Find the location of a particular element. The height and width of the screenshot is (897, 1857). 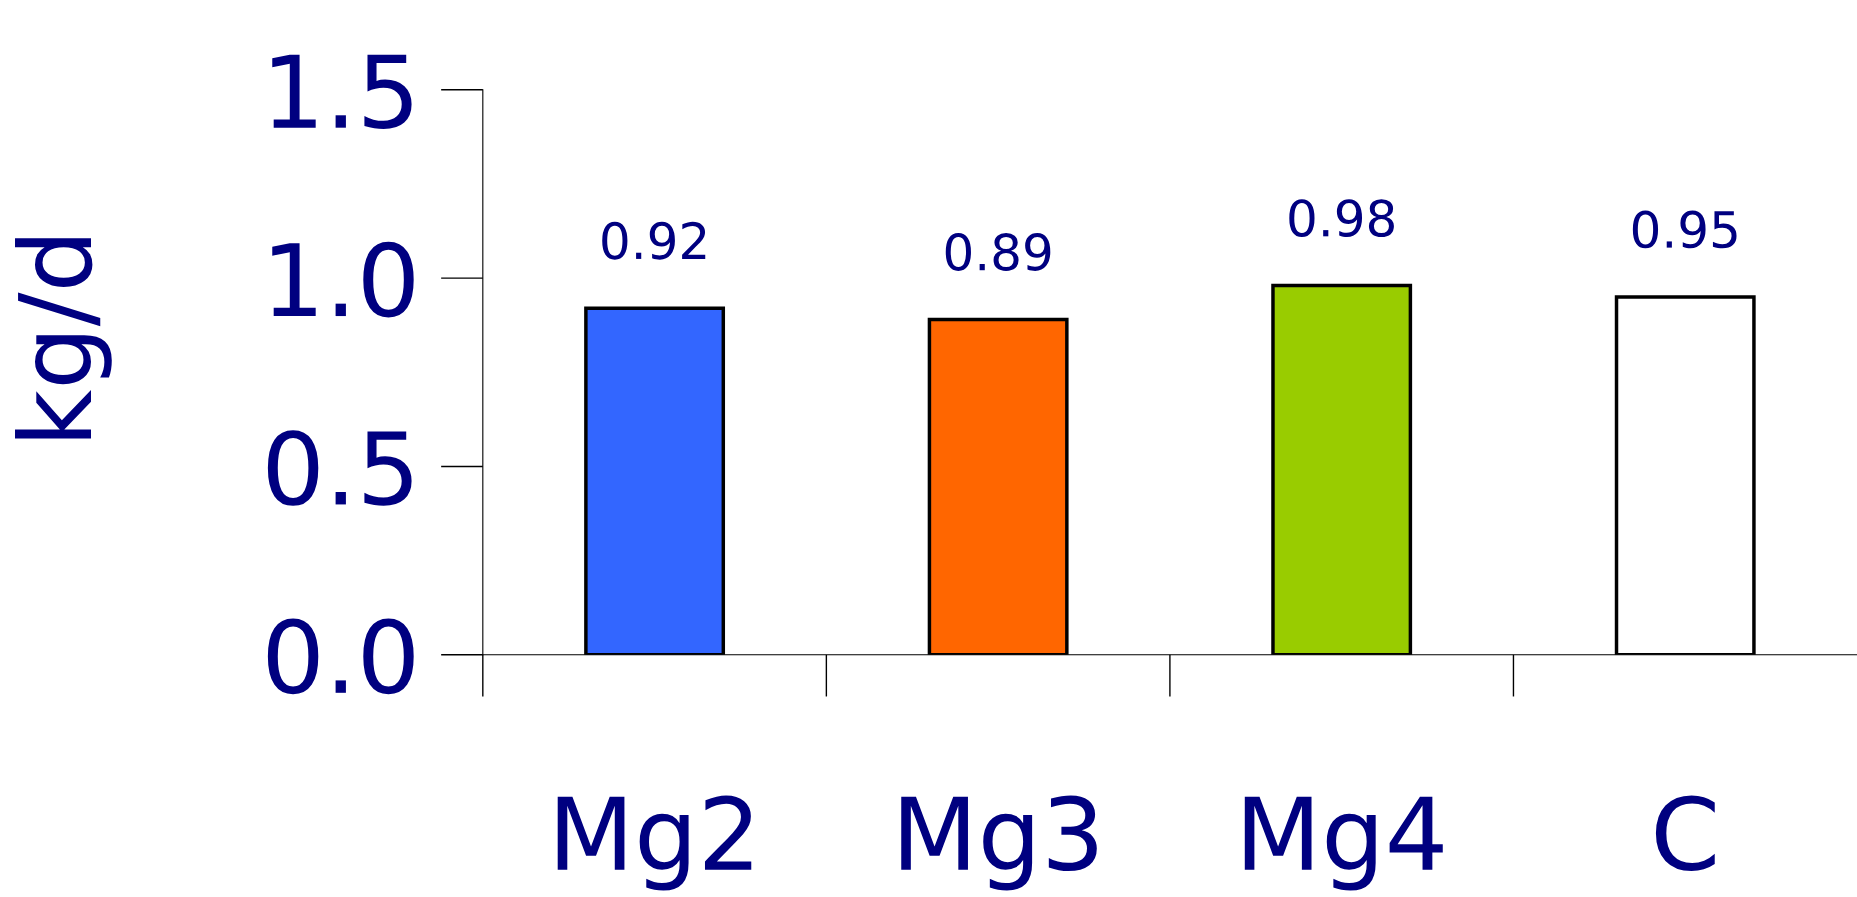

data-label: 0.89 is located at coordinates (998, 252).